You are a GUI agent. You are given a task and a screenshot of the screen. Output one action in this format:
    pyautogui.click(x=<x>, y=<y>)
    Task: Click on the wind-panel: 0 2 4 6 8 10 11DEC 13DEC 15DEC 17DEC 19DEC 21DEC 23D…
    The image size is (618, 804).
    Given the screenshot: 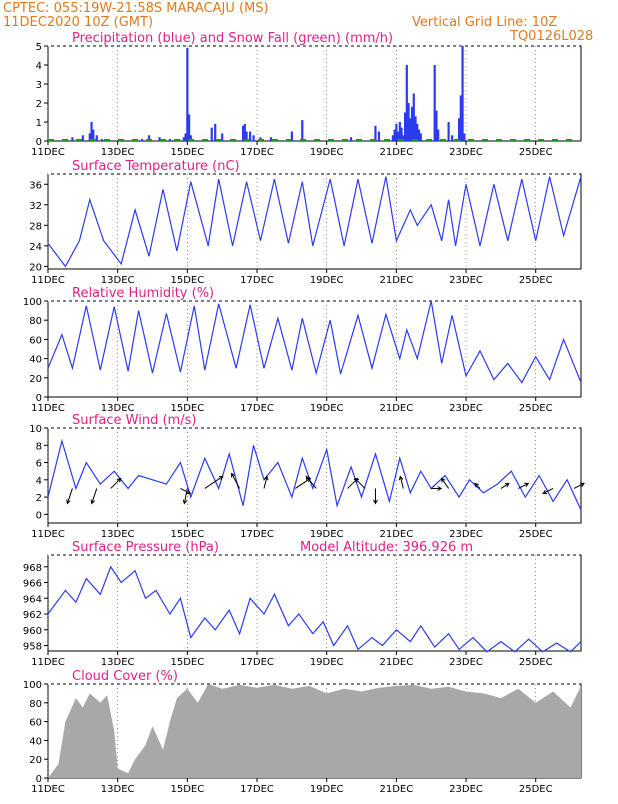 What is the action you would take?
    pyautogui.click(x=307, y=476)
    